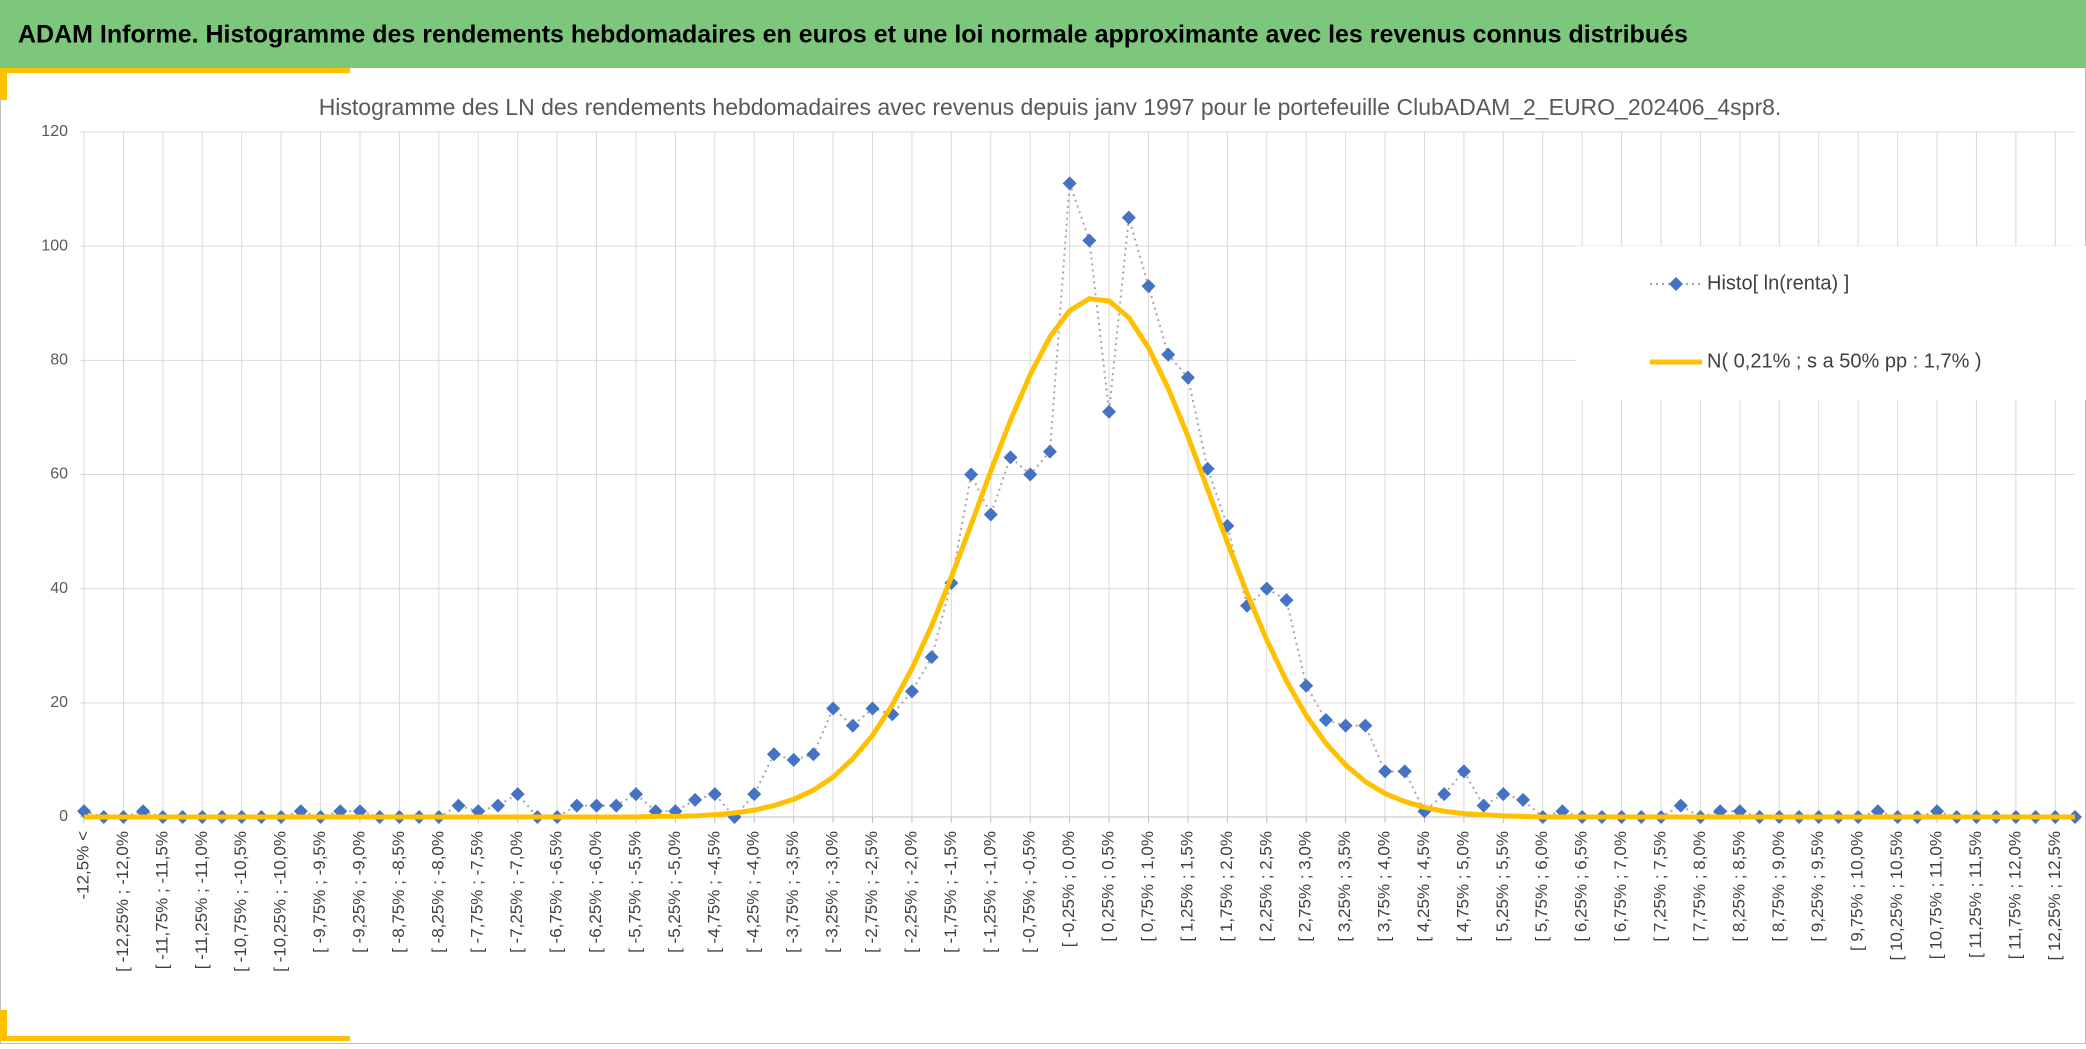 Image resolution: width=2086 pixels, height=1049 pixels. Describe the element at coordinates (122, 901) in the screenshot. I see `x-tick-label: [ -12,25% ; -12,0%` at that location.